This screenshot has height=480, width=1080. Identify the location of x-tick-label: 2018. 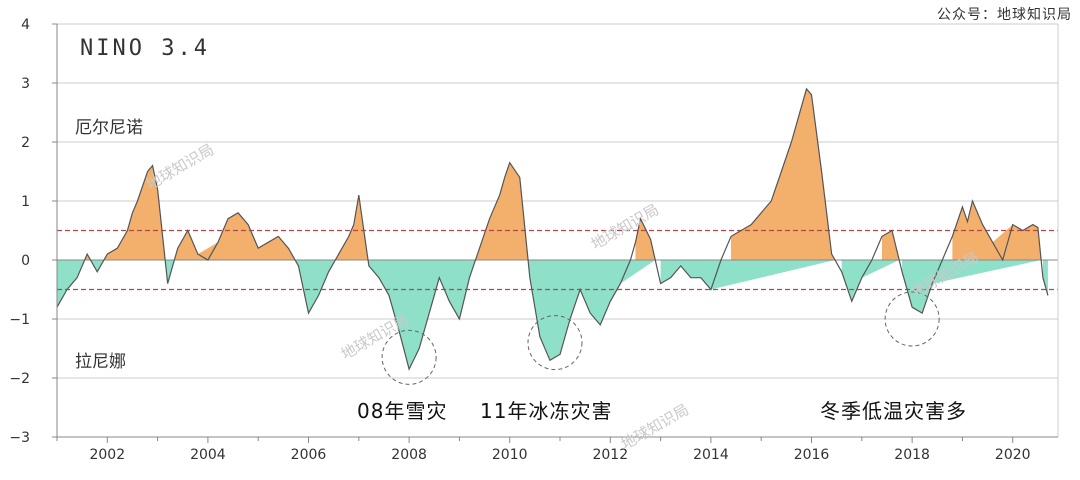
(912, 455).